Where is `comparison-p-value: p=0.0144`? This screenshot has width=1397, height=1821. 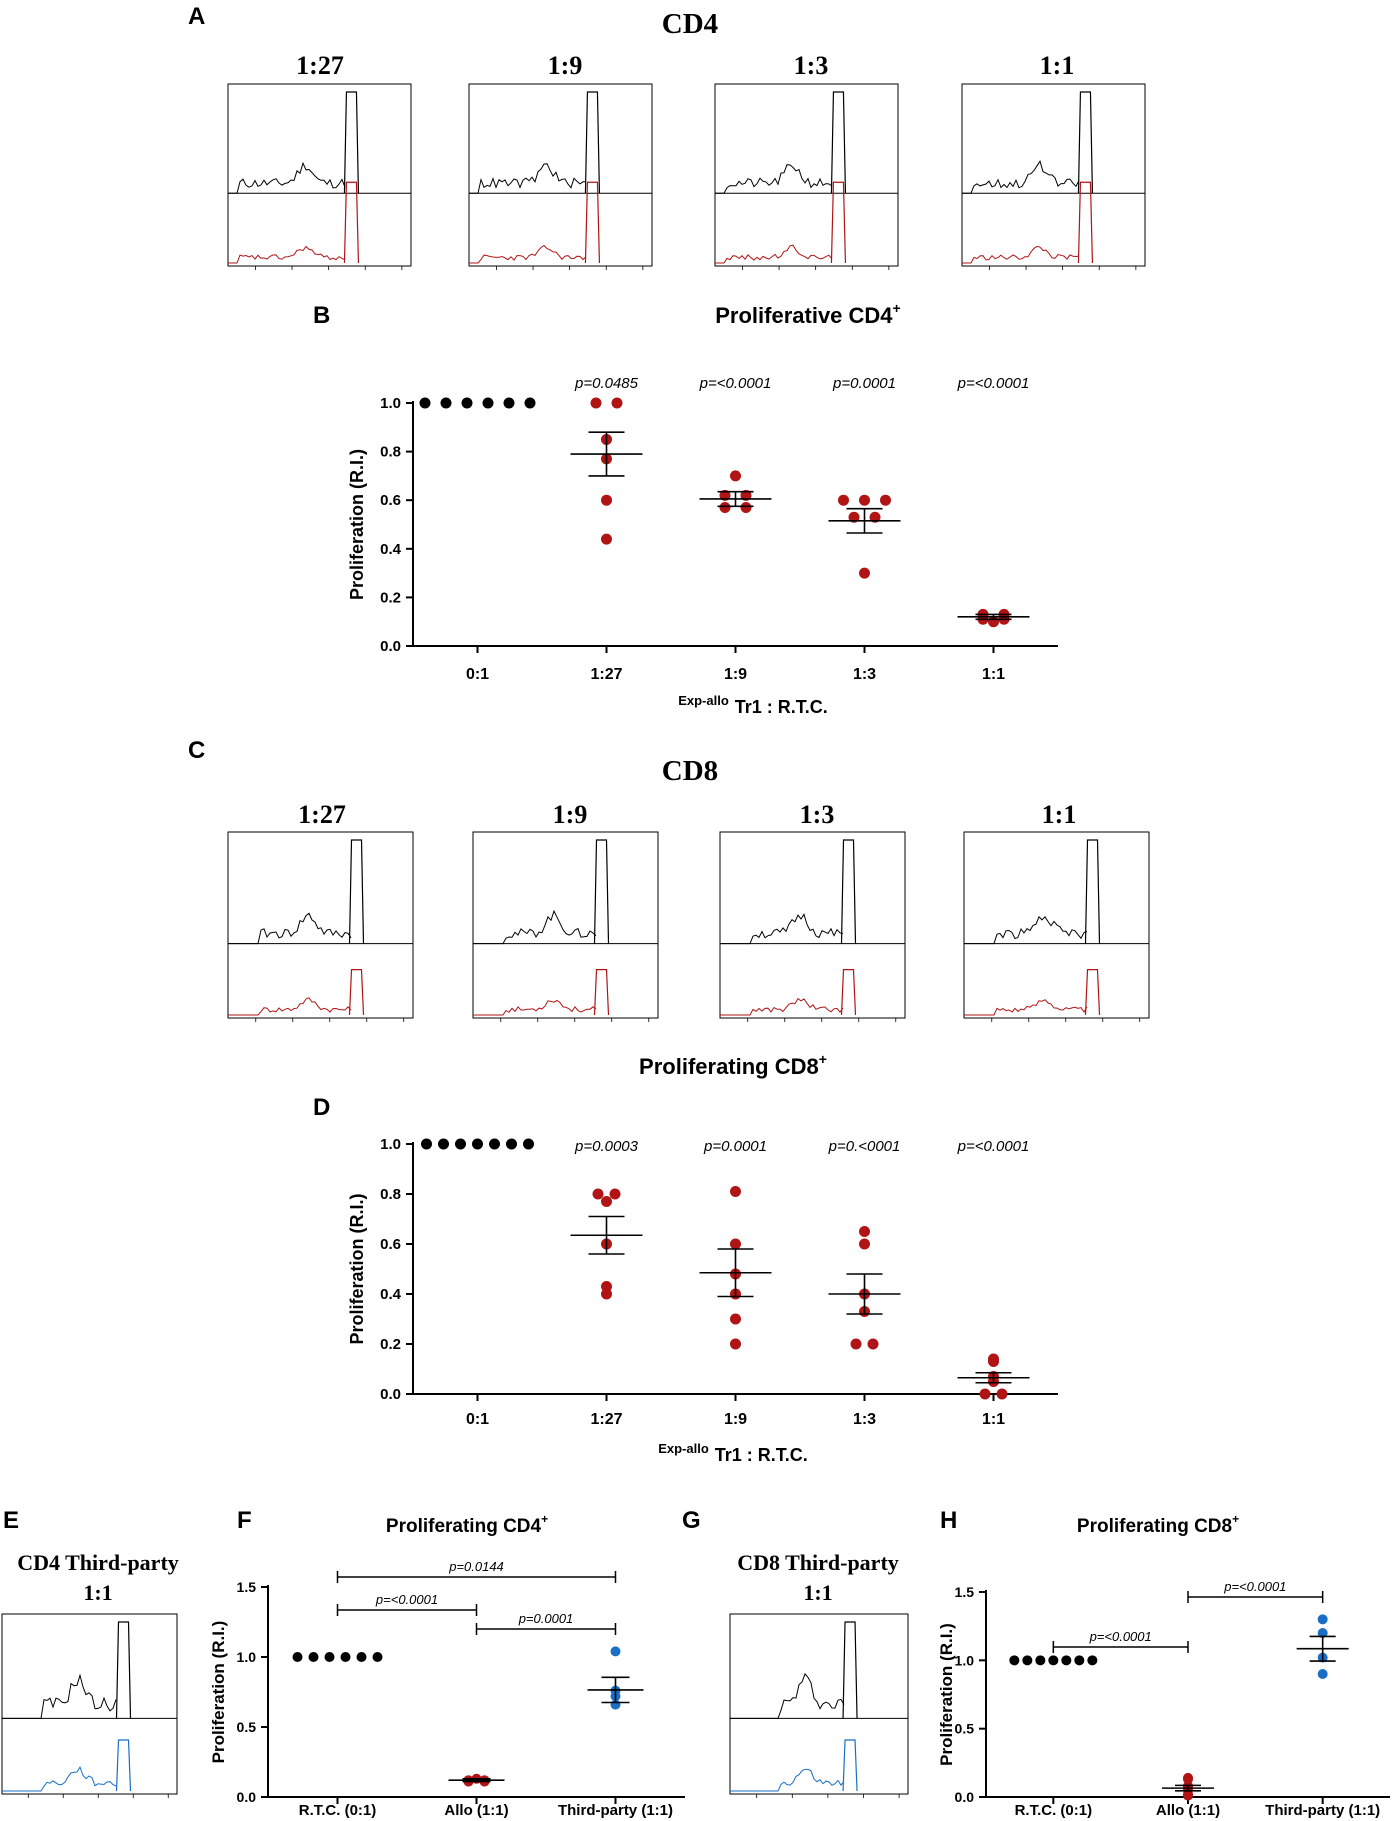 comparison-p-value: p=0.0144 is located at coordinates (476, 1566).